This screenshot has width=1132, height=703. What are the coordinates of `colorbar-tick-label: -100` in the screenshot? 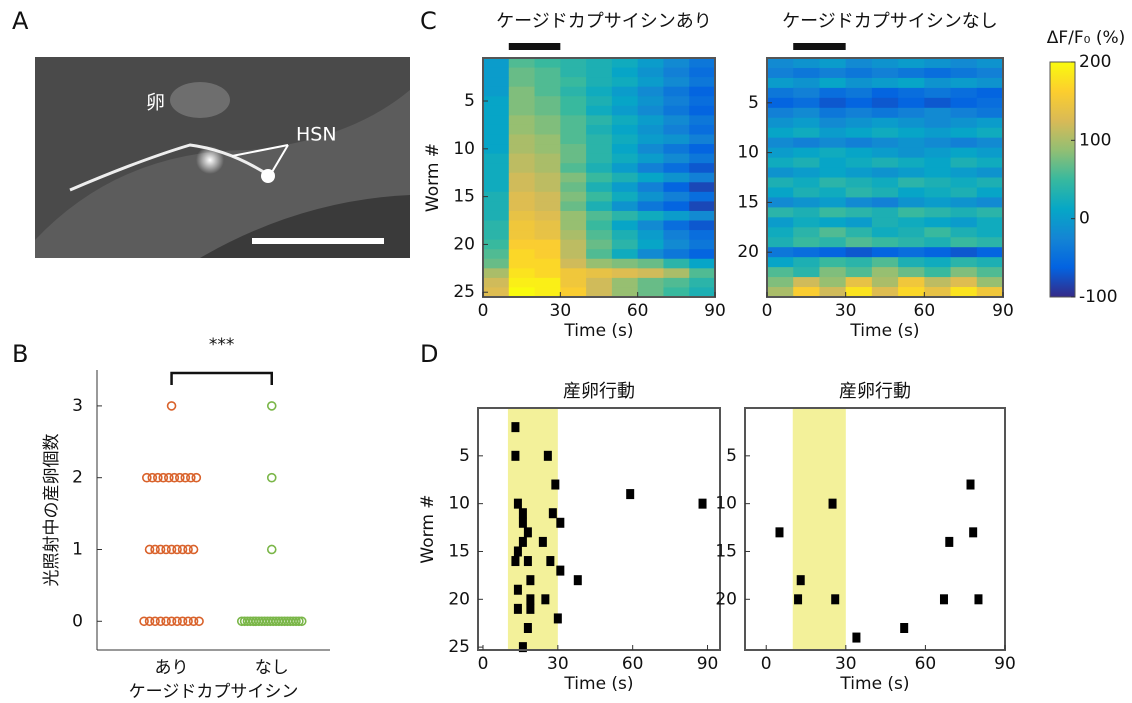 It's located at (1098, 297).